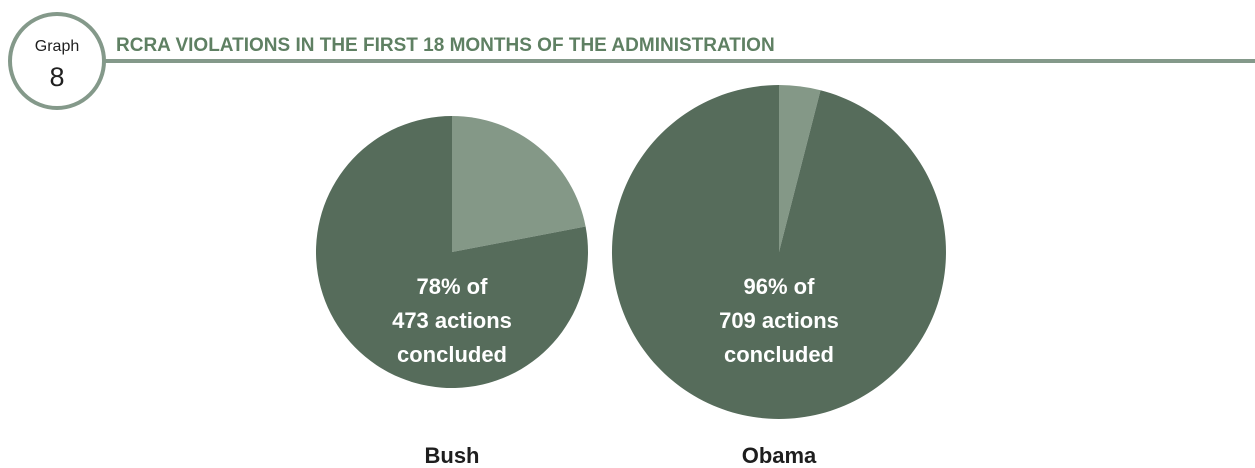 This screenshot has width=1255, height=468. I want to click on pie-category-label: Bush, so click(452, 455).